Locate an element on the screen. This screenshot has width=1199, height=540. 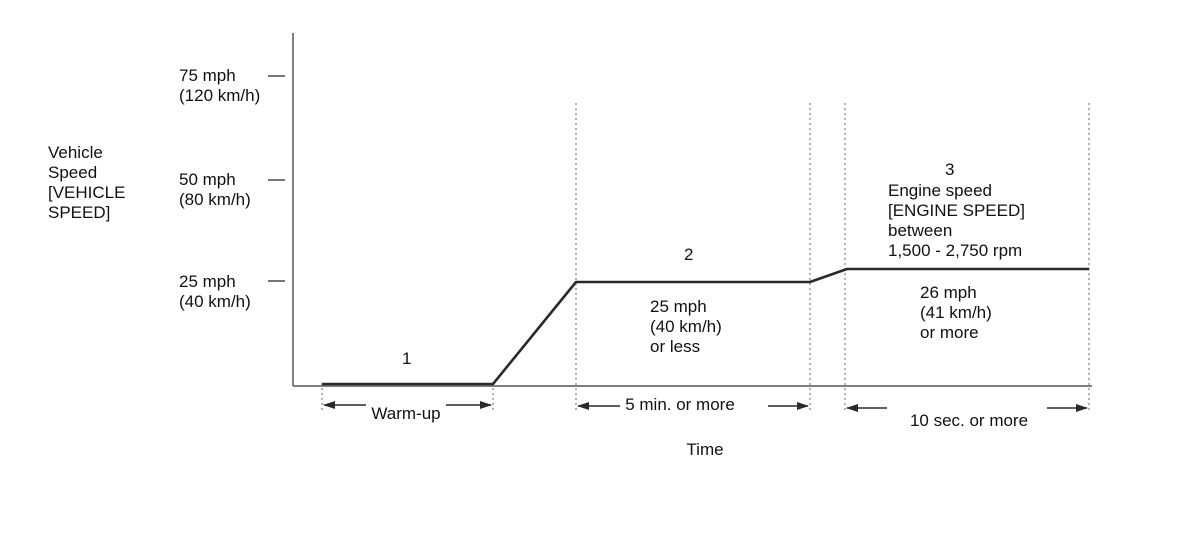
y-axis-label-line: Vehicle is located at coordinates (75, 152).